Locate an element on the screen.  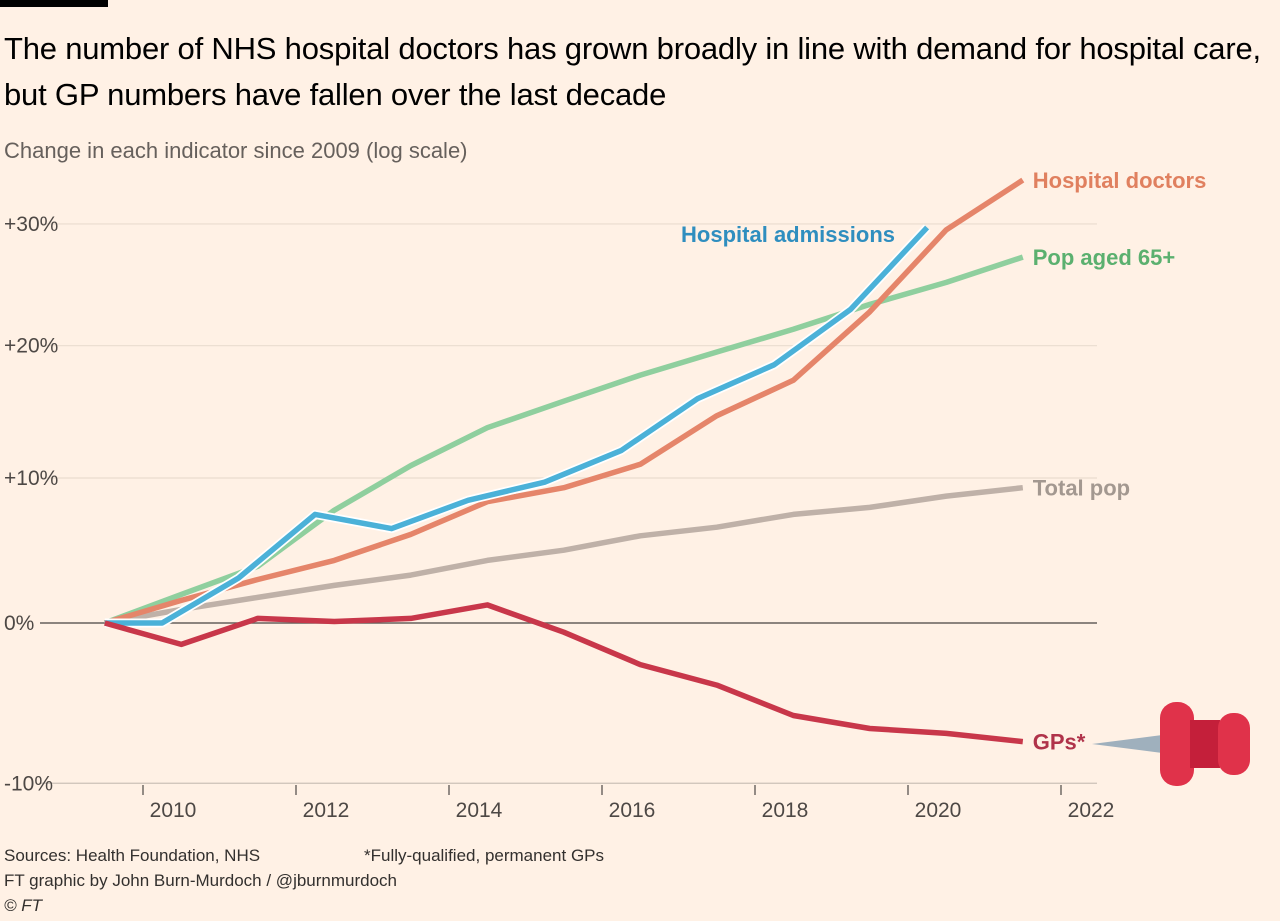
y-tick-label: +10% is located at coordinates (31, 478).